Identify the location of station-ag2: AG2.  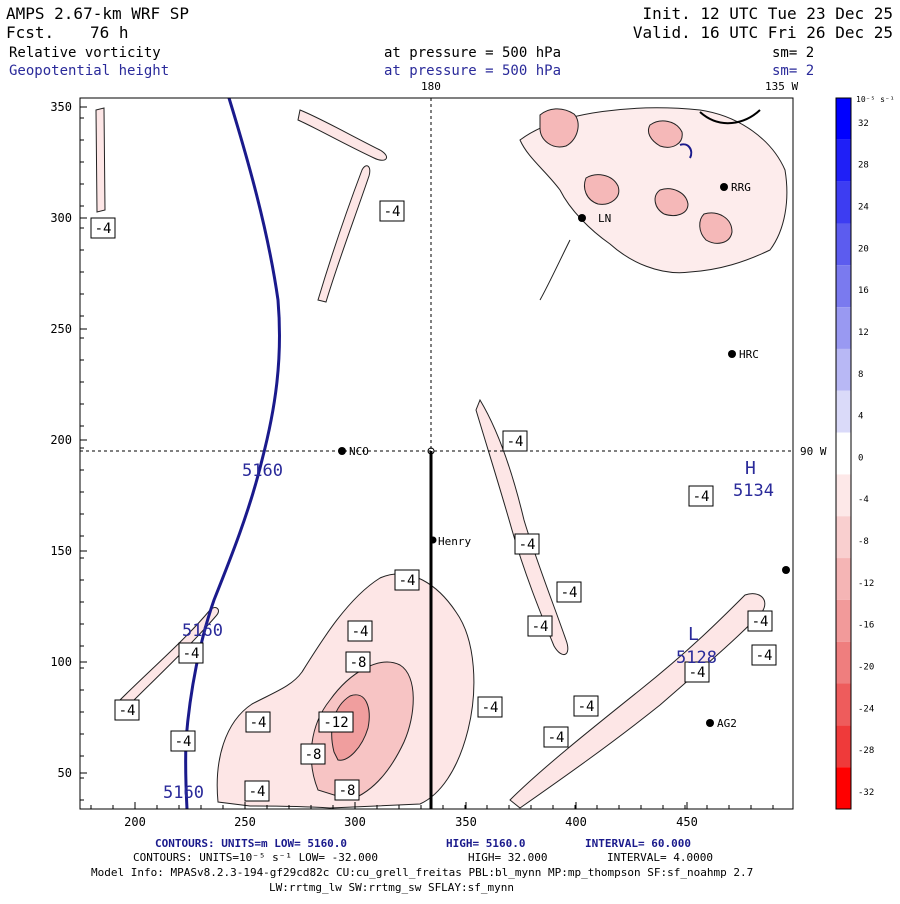
(721, 723).